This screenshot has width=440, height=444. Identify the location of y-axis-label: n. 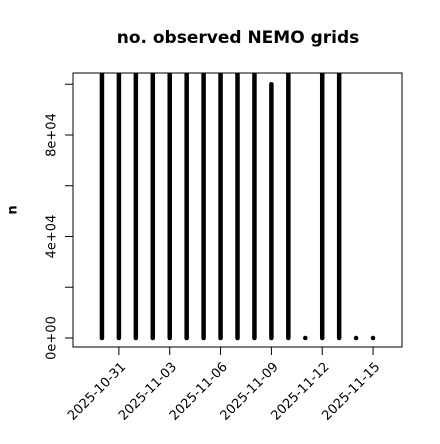
(13, 209).